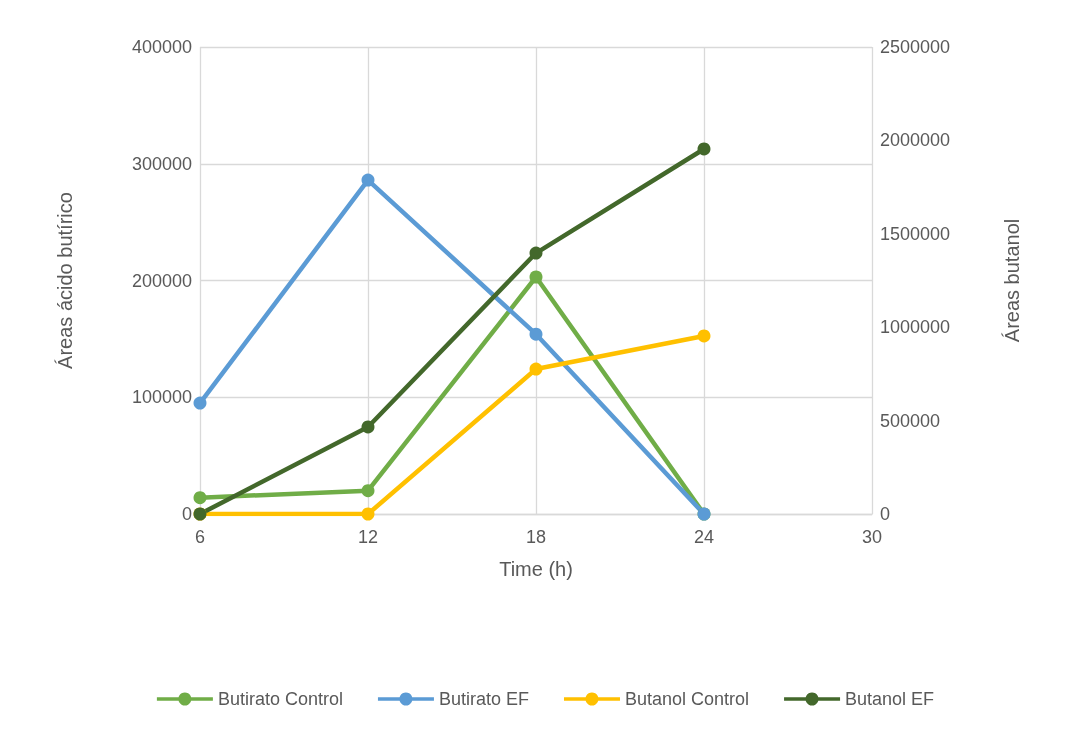 This screenshot has width=1091, height=731. I want to click on legend-label: Butanol Control, so click(687, 699).